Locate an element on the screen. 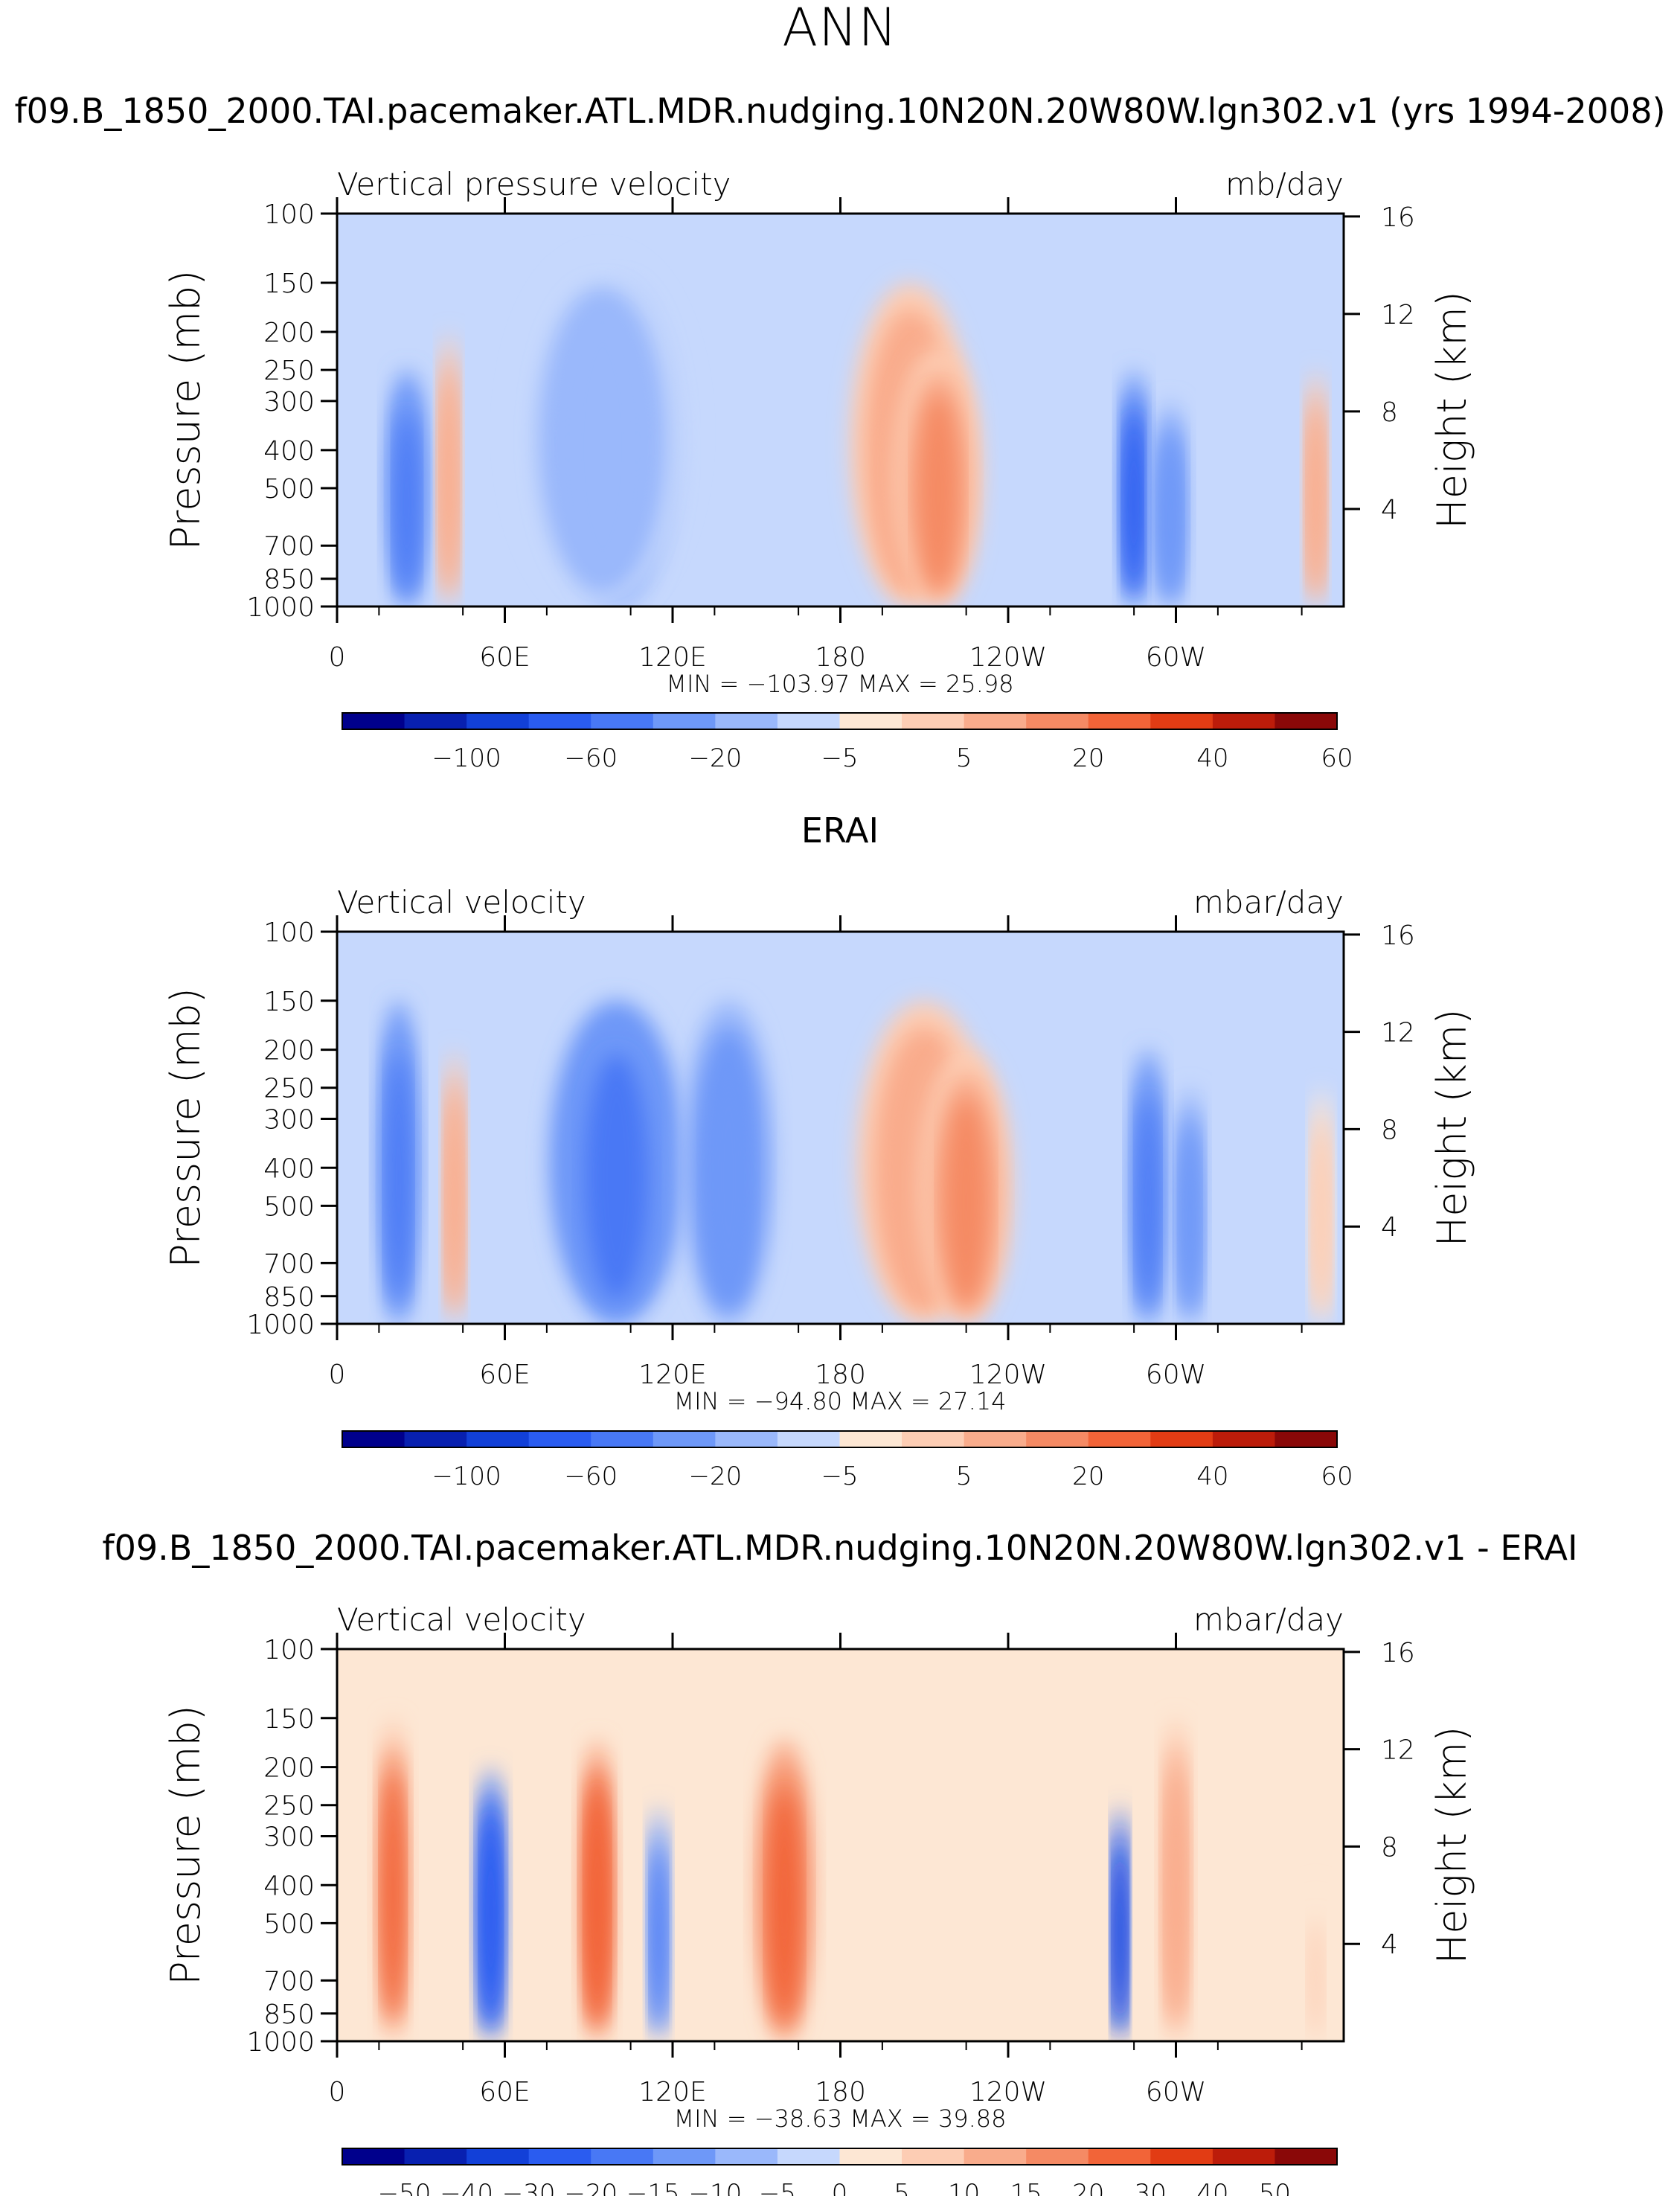  chart-title: ERAI is located at coordinates (840, 831).